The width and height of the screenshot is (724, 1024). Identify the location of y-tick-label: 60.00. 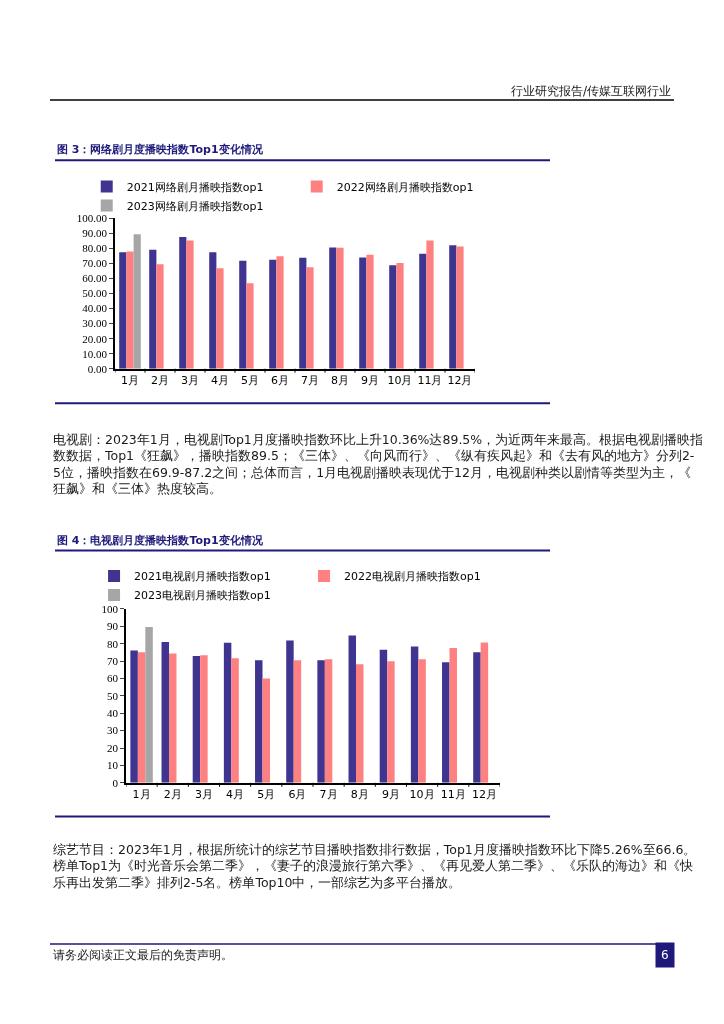
(95, 278).